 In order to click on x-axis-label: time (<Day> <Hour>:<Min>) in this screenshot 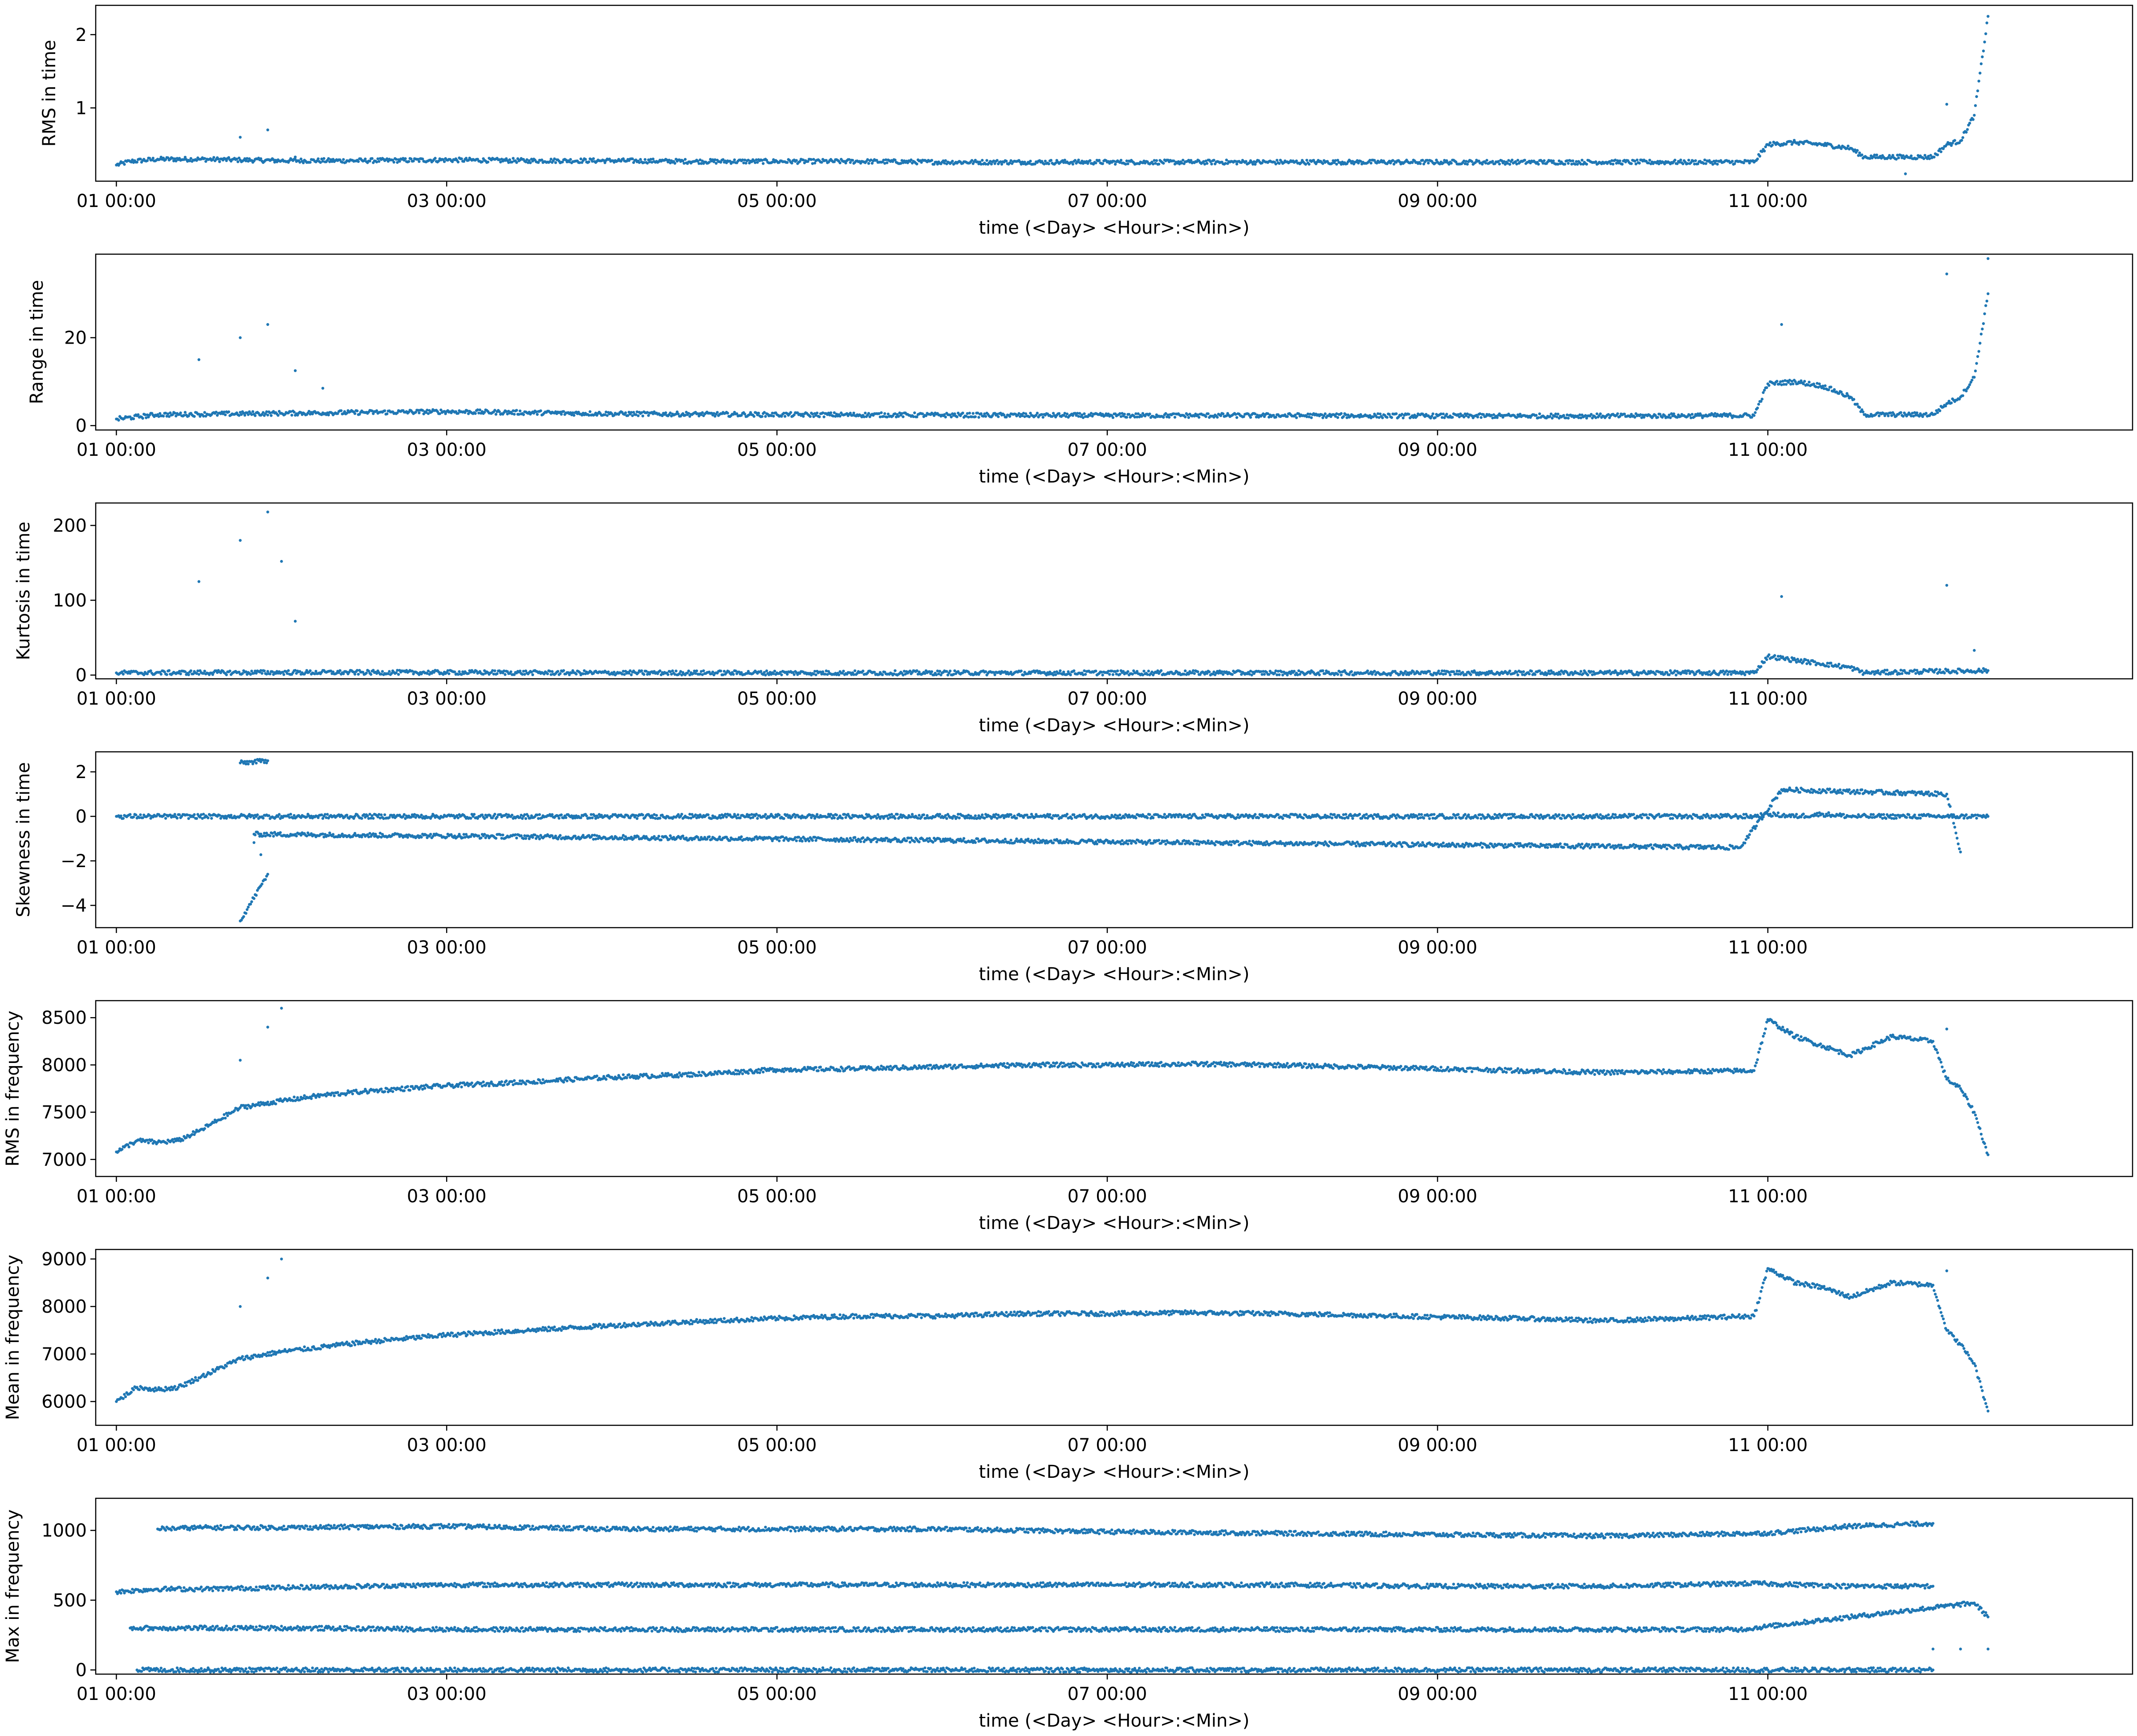, I will do `click(1114, 228)`.